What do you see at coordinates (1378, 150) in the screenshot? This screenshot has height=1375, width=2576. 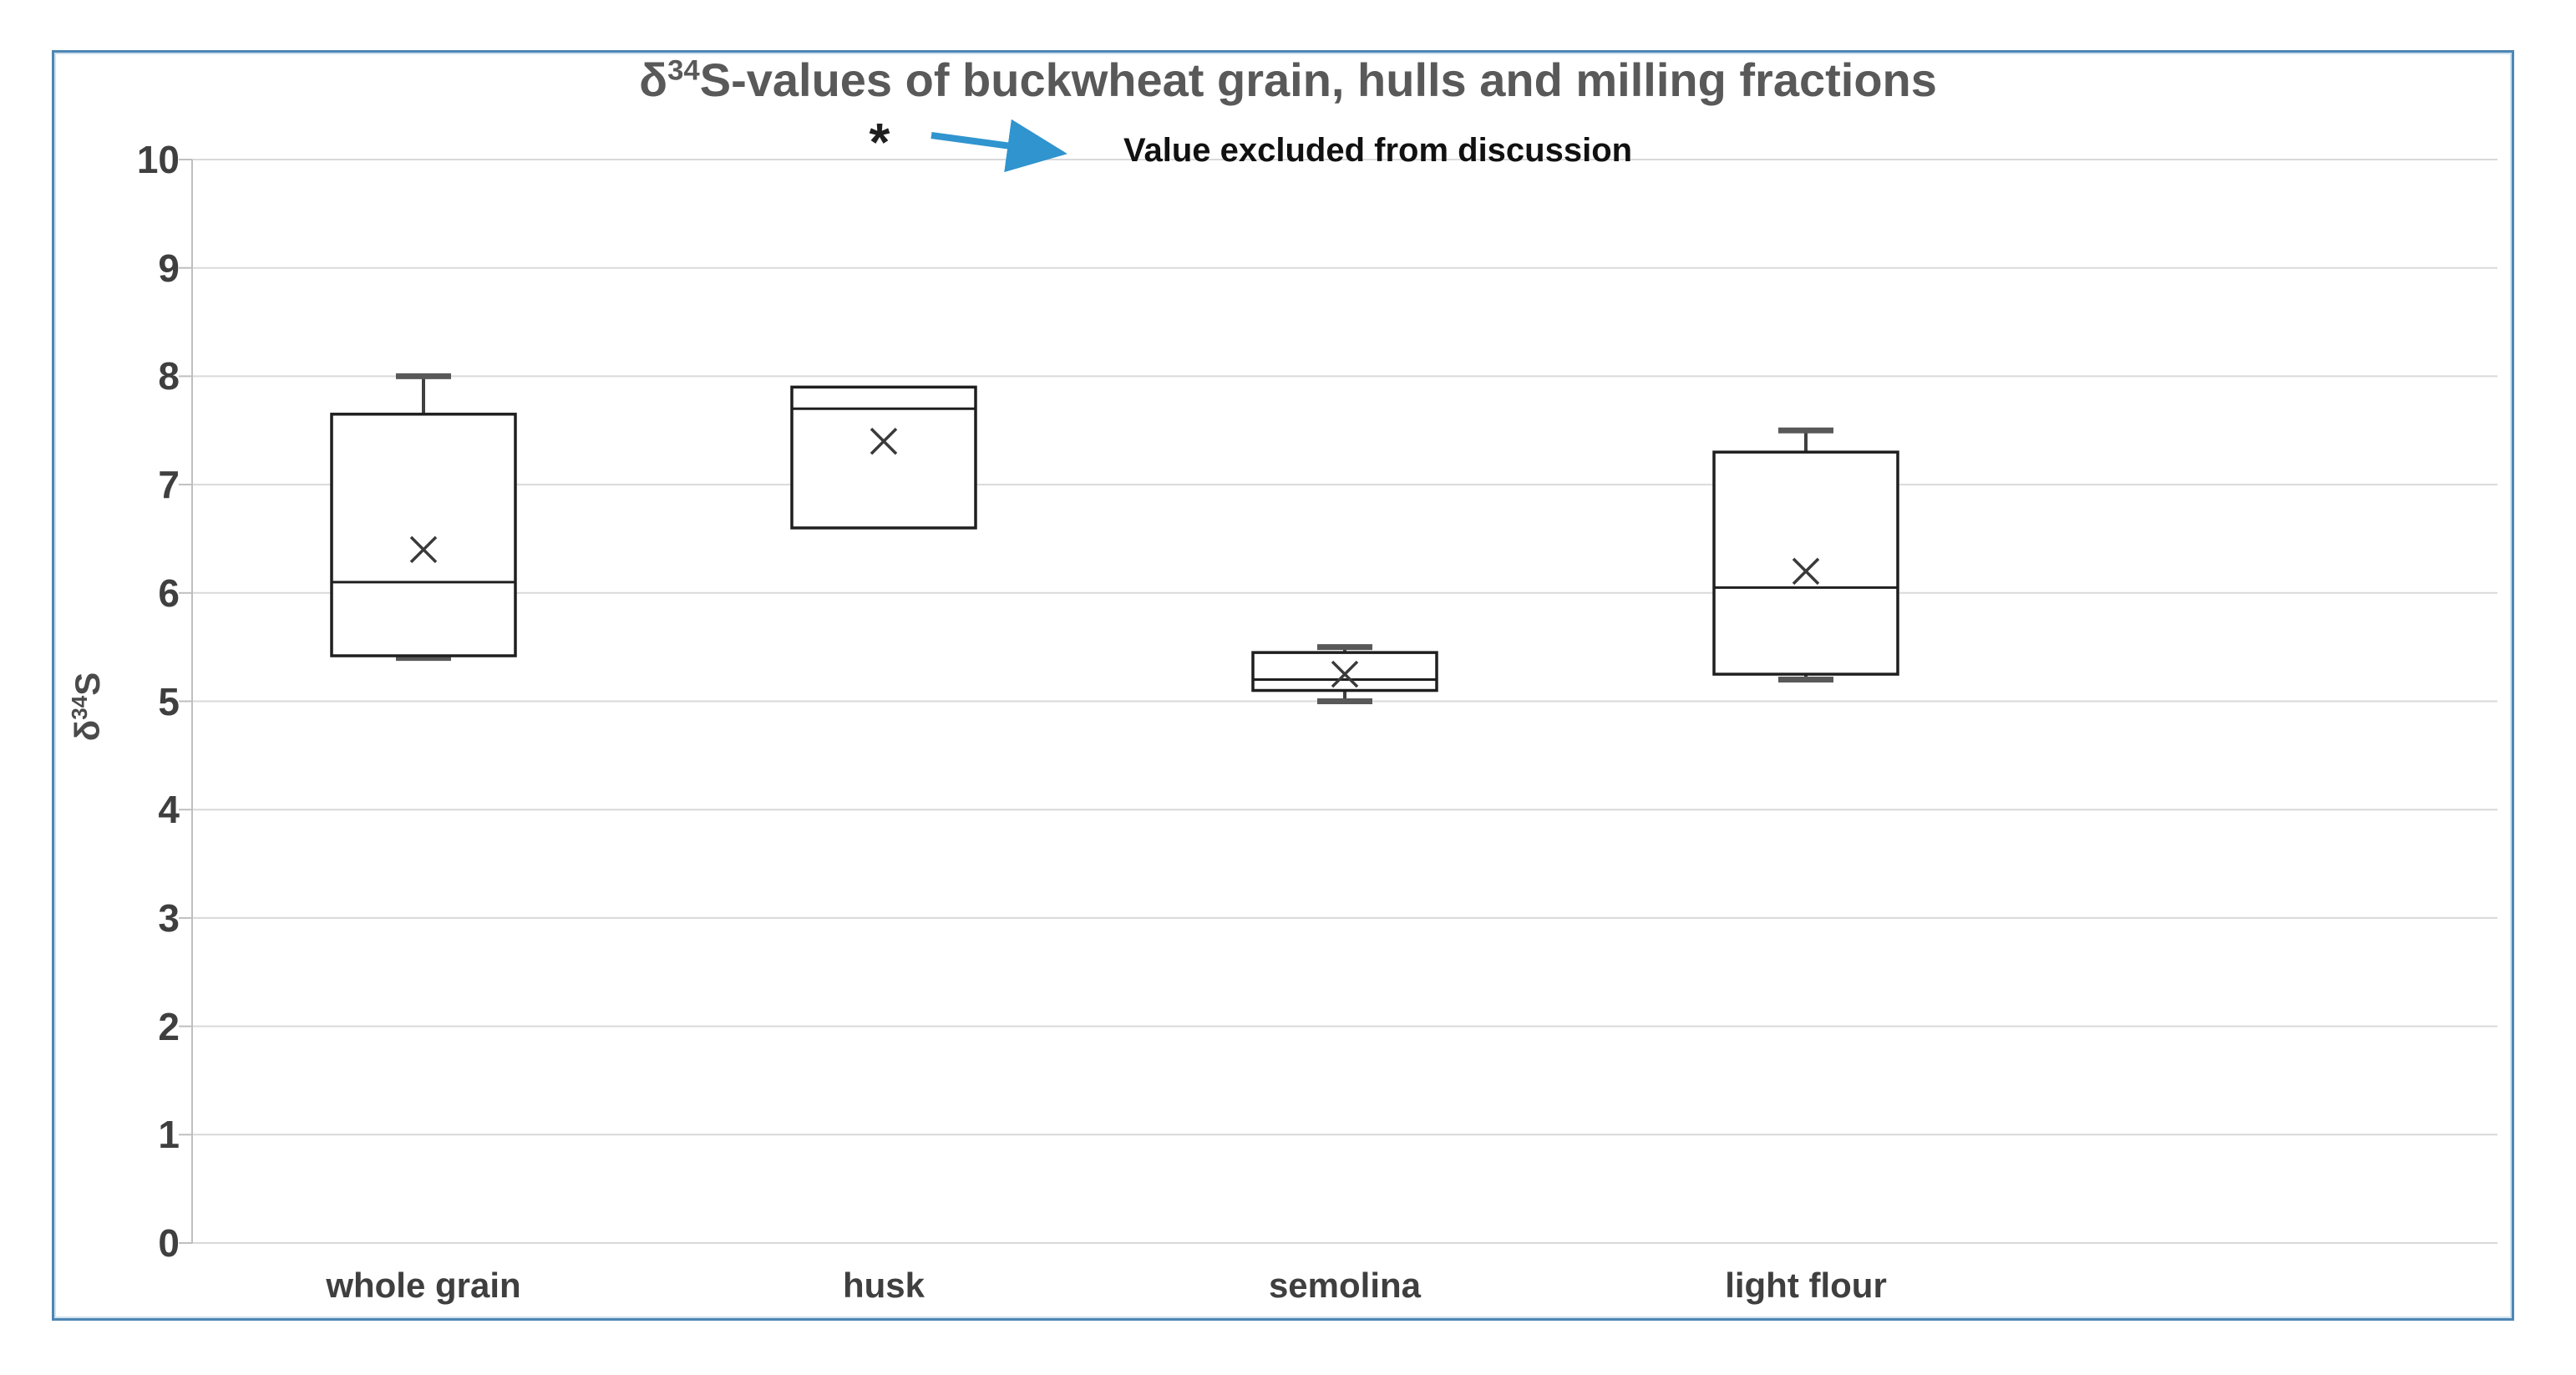 I see `annotation-text: Value excluded from discussion` at bounding box center [1378, 150].